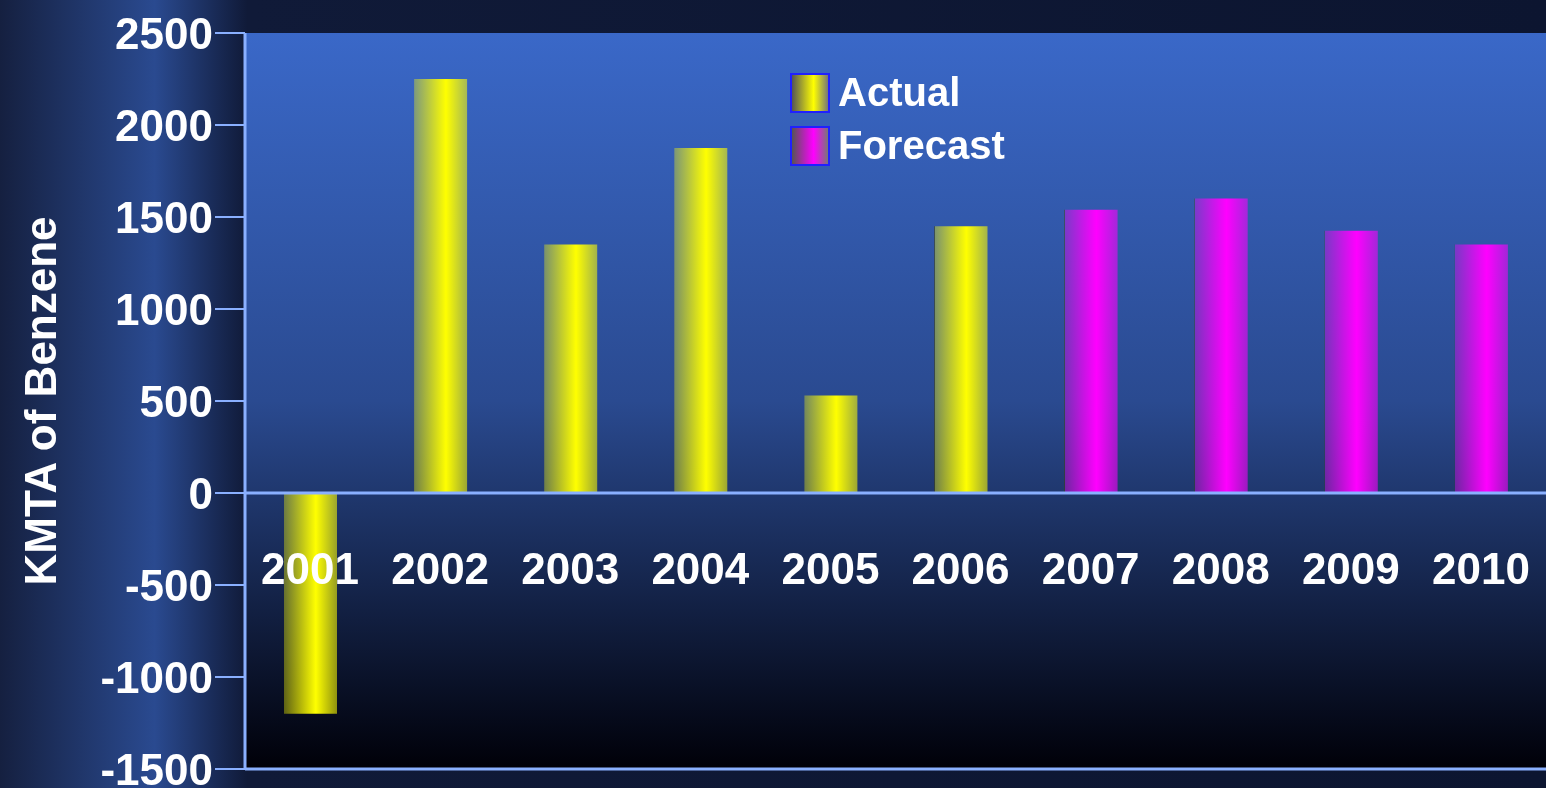 The image size is (1546, 788). Describe the element at coordinates (200, 493) in the screenshot. I see `y-tick-label: 0` at that location.